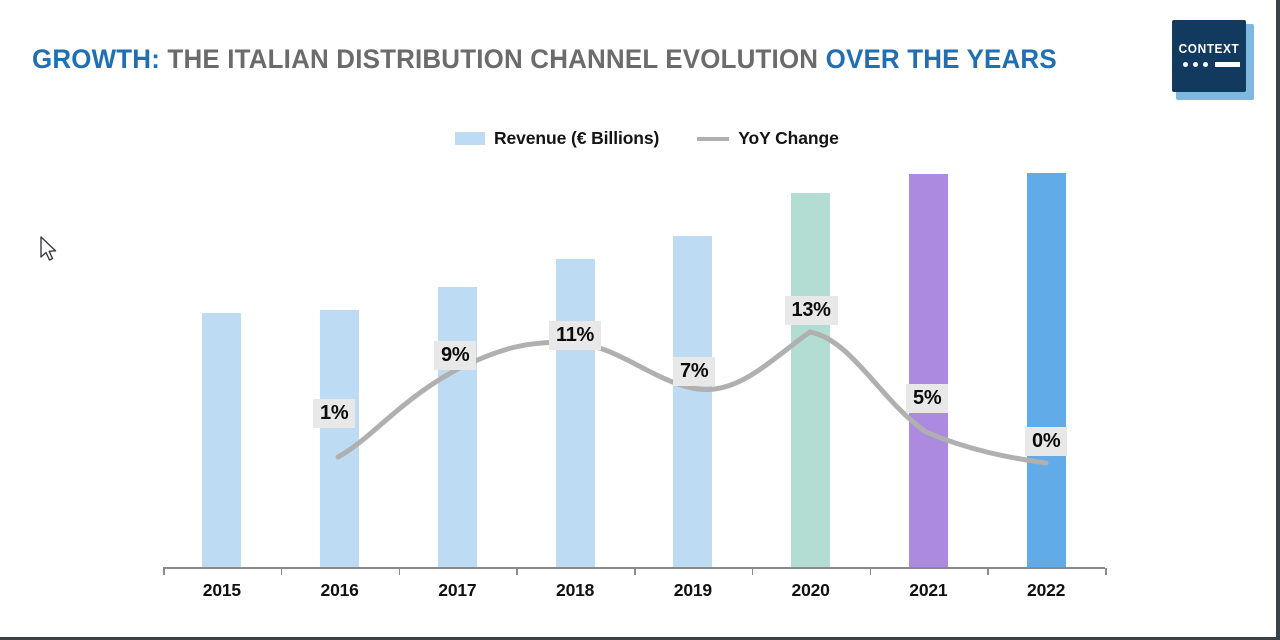 The height and width of the screenshot is (640, 1280). What do you see at coordinates (457, 427) in the screenshot?
I see `bar-2017` at bounding box center [457, 427].